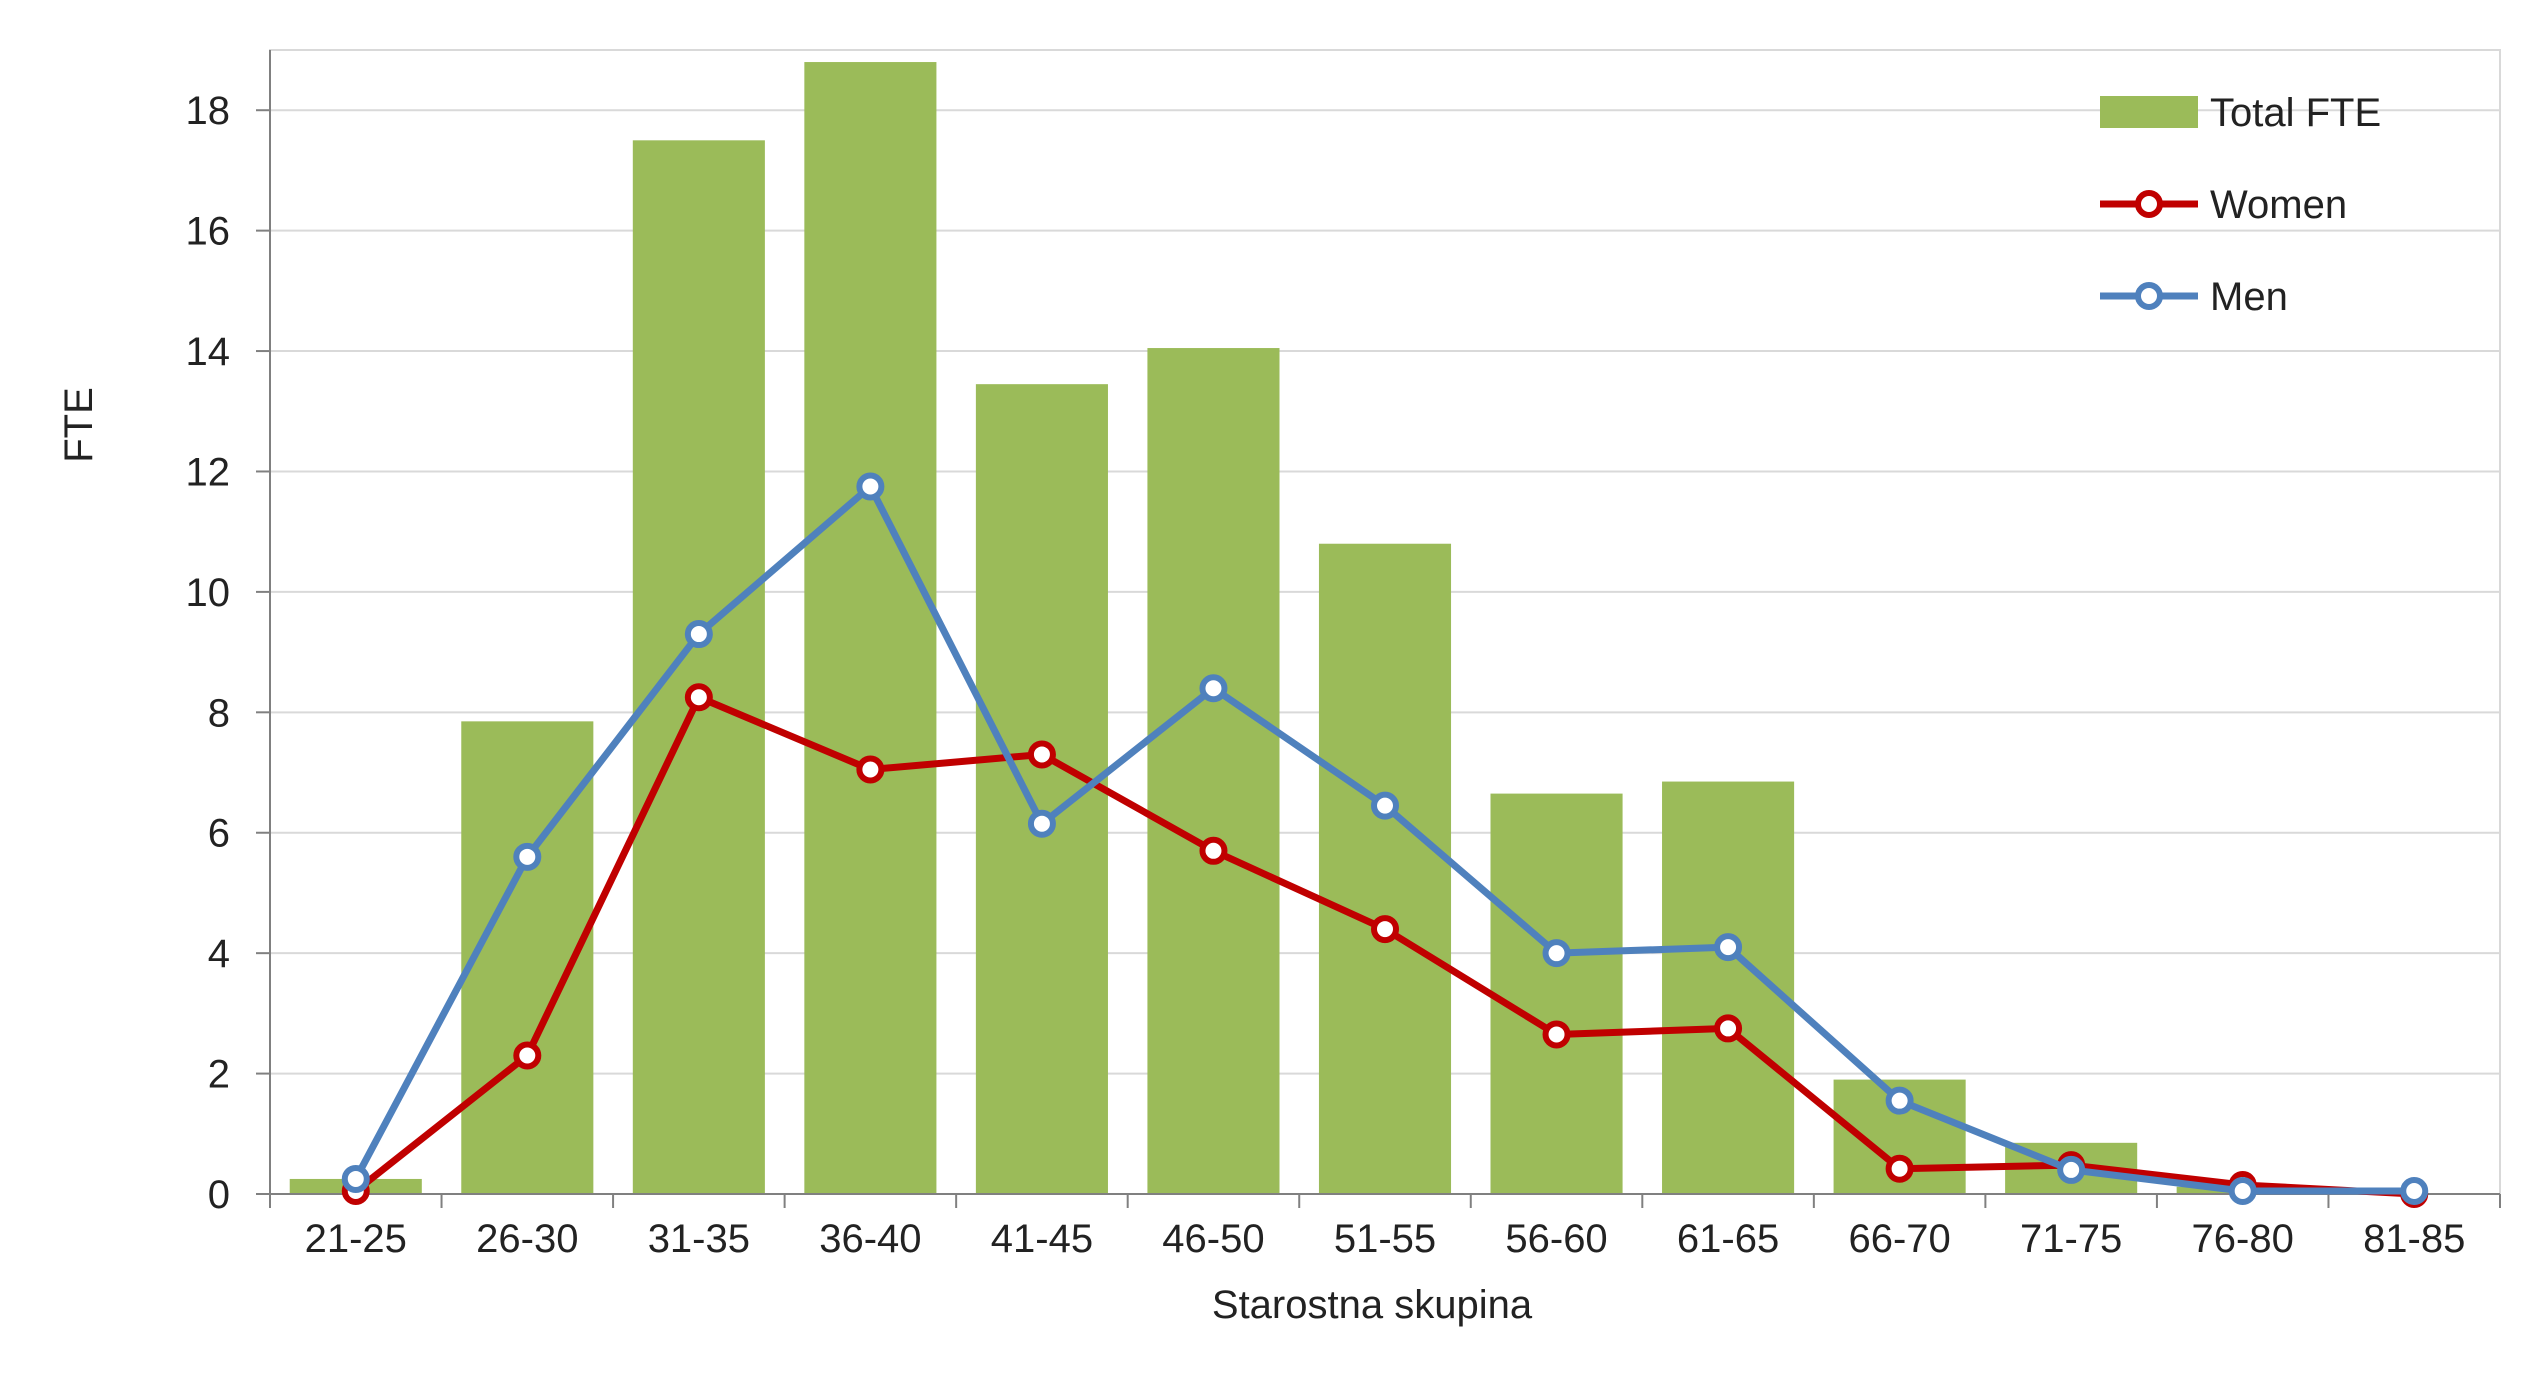 The width and height of the screenshot is (2538, 1397). I want to click on y-tick-label: 4, so click(219, 954).